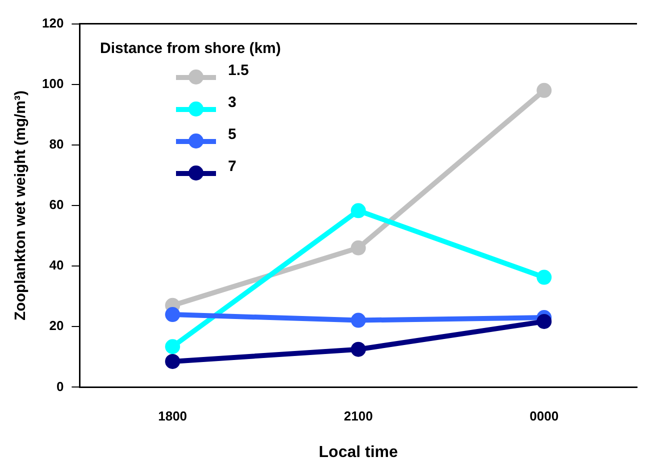  What do you see at coordinates (232, 102) in the screenshot?
I see `legend-label: 3` at bounding box center [232, 102].